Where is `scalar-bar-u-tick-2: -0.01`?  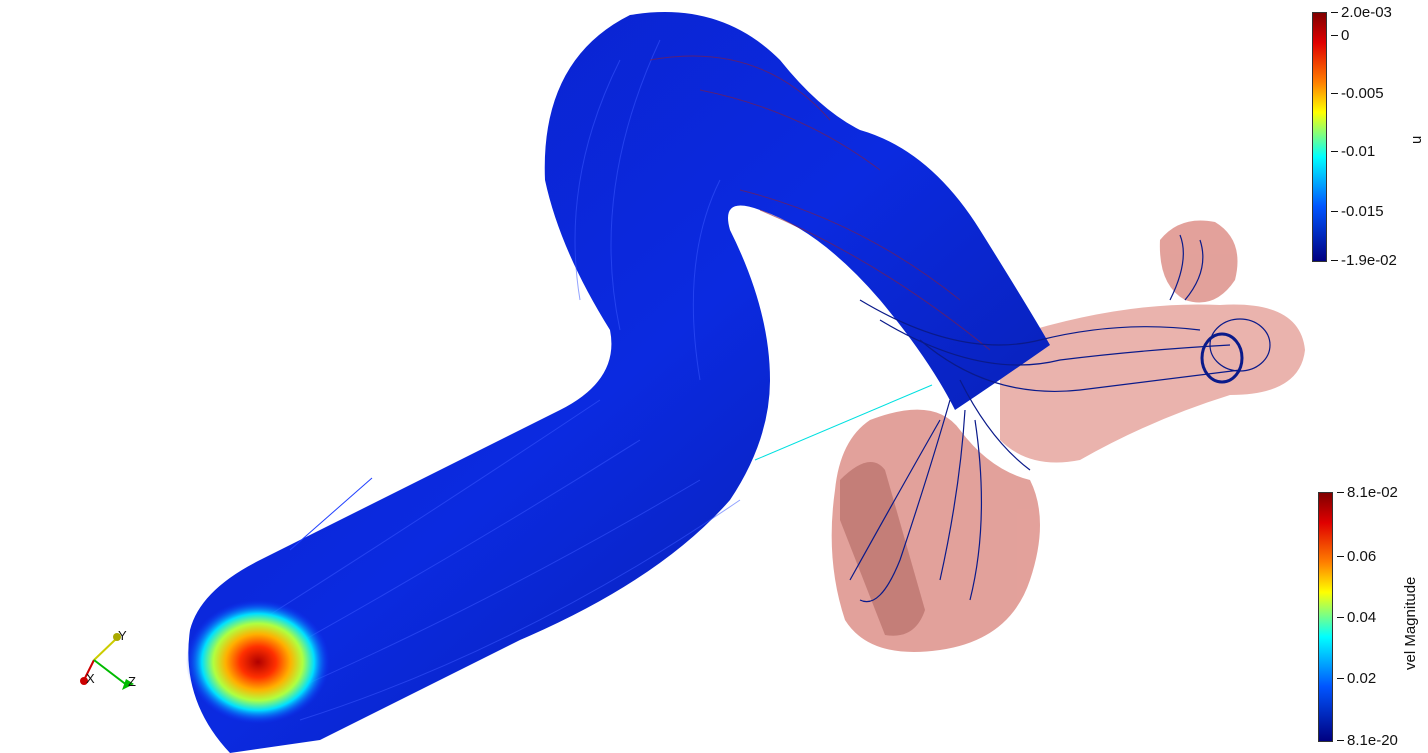 scalar-bar-u-tick-2: -0.01 is located at coordinates (1353, 151).